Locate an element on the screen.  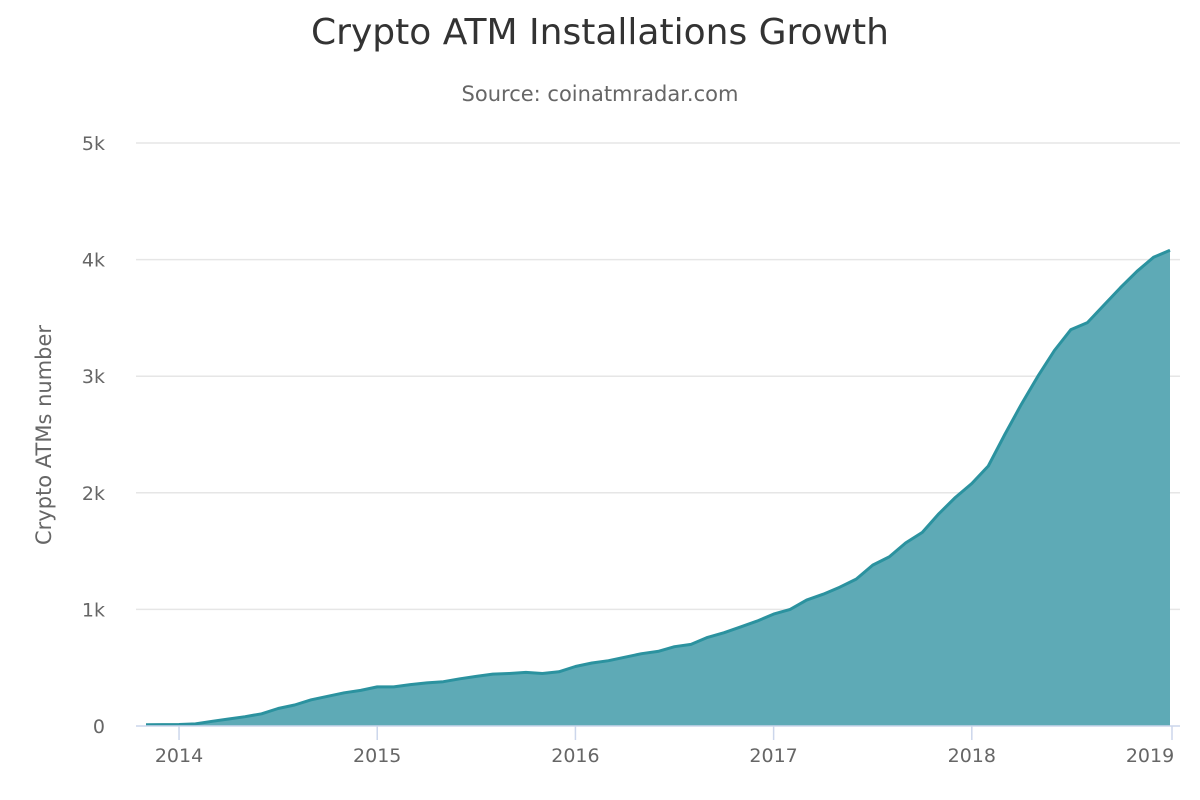
chart-subtitle: Source: coinatmradar.com is located at coordinates (600, 94).